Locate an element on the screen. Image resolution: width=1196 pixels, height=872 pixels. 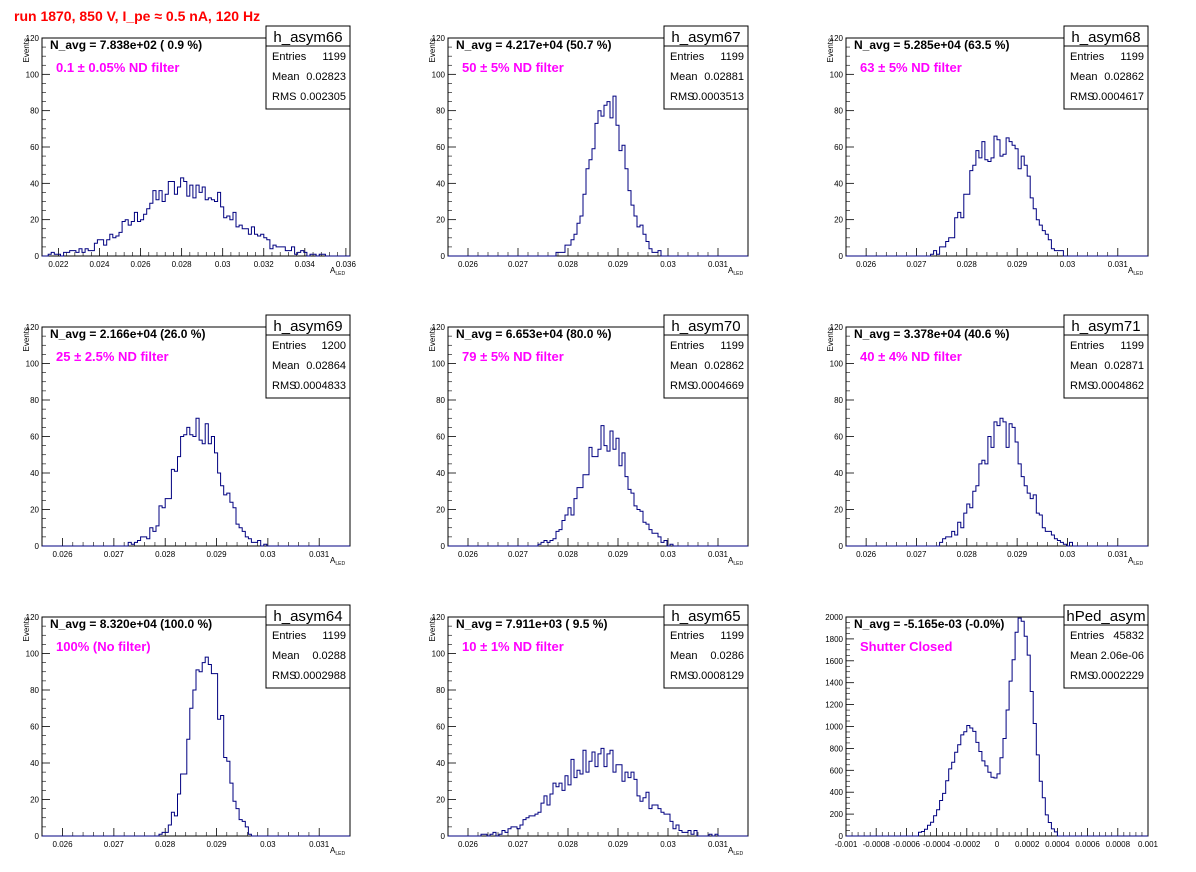
x-tick-label: 0.0002 is located at coordinates (1027, 844).